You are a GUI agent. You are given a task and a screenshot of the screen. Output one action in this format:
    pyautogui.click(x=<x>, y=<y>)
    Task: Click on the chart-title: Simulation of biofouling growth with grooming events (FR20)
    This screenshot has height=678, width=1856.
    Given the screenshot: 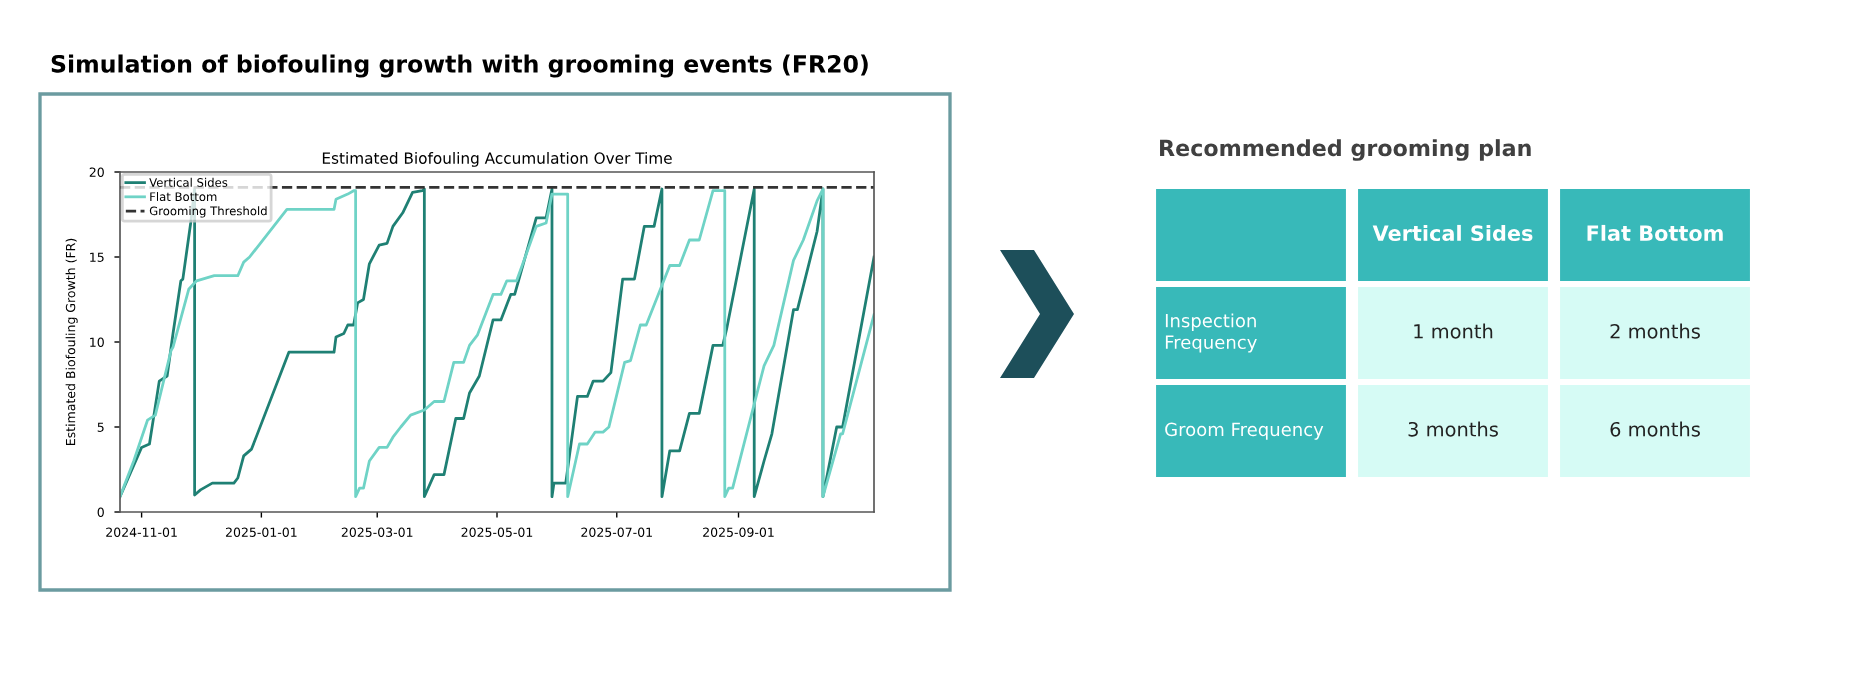 What is the action you would take?
    pyautogui.click(x=459, y=66)
    